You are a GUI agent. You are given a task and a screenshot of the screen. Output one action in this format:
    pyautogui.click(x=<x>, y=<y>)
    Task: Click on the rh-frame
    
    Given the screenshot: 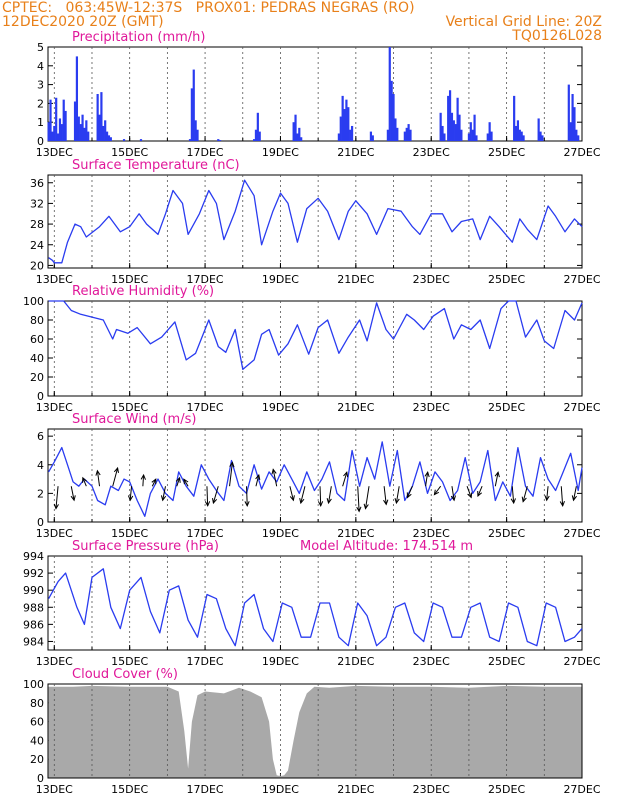 What is the action you would take?
    pyautogui.click(x=315, y=348)
    